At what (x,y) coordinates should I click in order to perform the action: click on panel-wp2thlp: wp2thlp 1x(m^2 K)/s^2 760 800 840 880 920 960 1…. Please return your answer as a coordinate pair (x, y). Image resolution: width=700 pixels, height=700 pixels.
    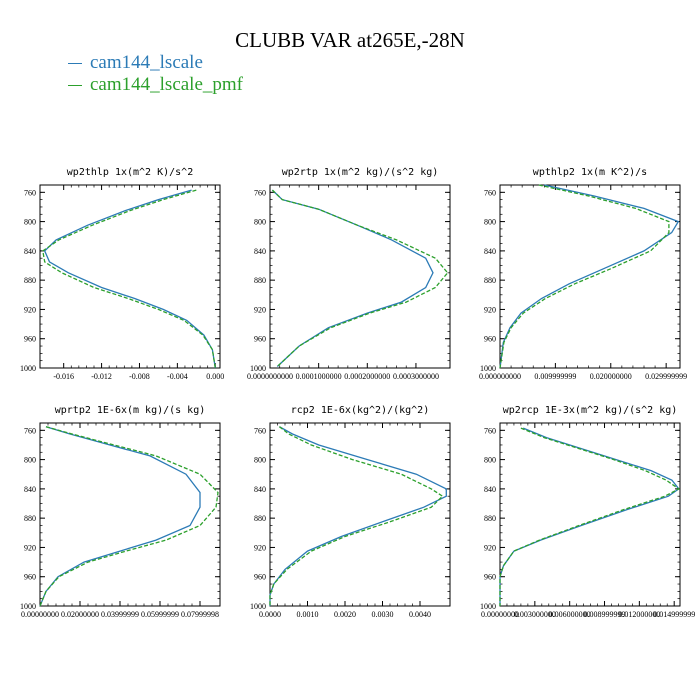
    Looking at the image, I should click on (122, 274).